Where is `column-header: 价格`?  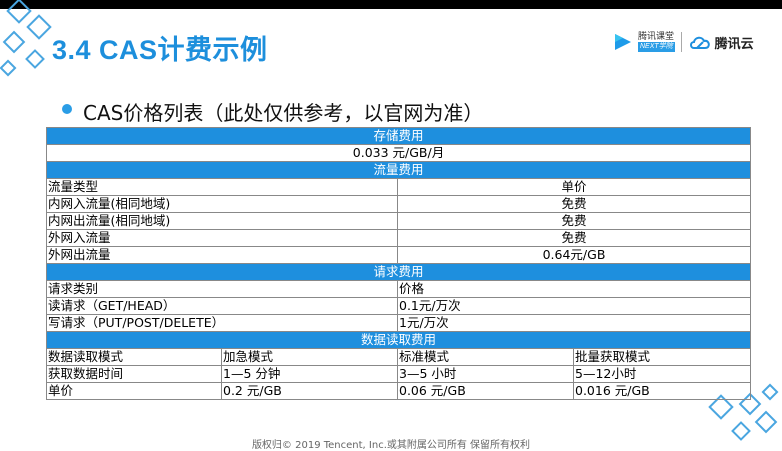
column-header: 价格 is located at coordinates (574, 289).